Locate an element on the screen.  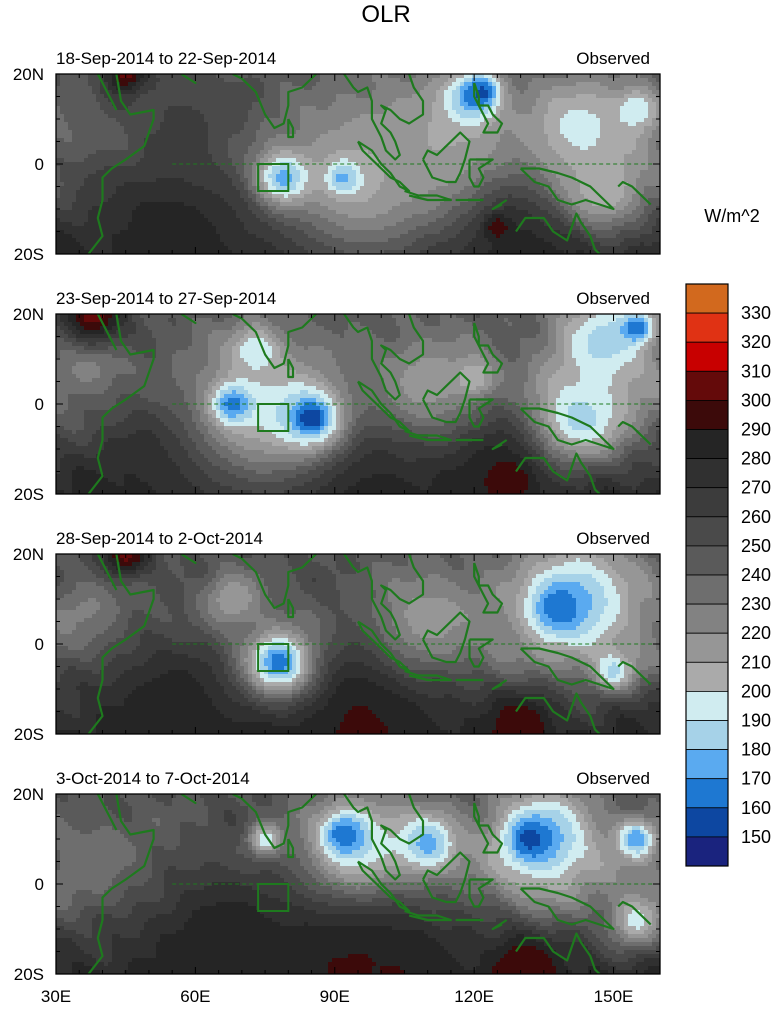
colorbar-tick-label: 200 is located at coordinates (756, 691).